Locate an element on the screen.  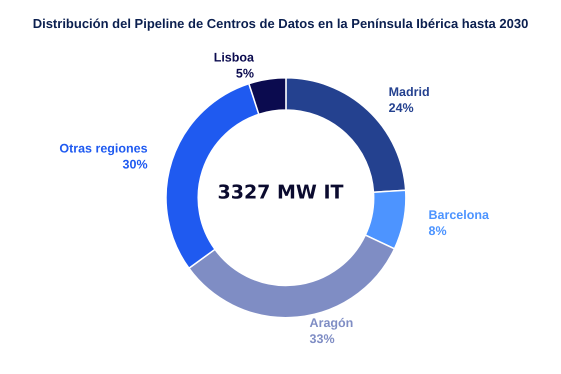
data-label: 5% is located at coordinates (245, 73).